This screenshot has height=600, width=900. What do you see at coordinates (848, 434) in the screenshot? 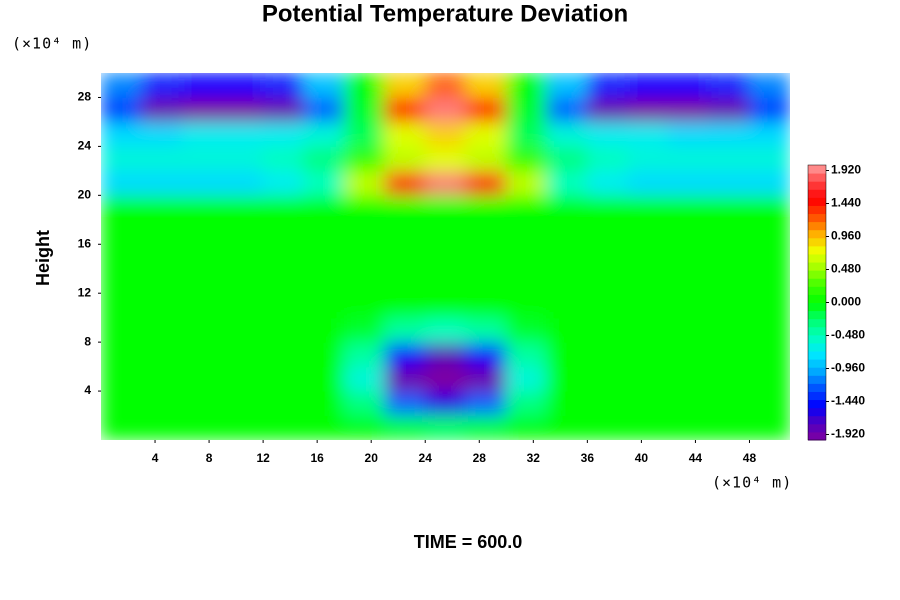
I see `colorbar-tick-label: -1.920` at bounding box center [848, 434].